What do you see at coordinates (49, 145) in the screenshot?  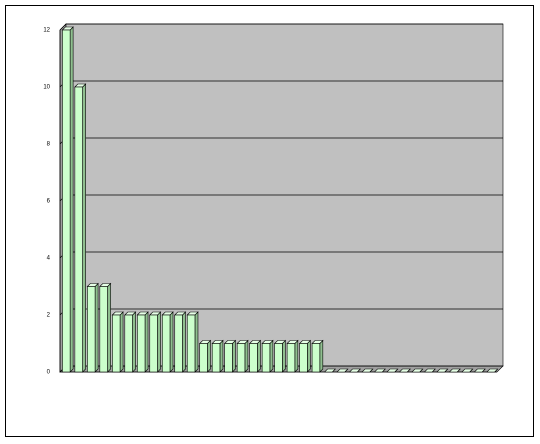 I see `y-tick-label: 8` at bounding box center [49, 145].